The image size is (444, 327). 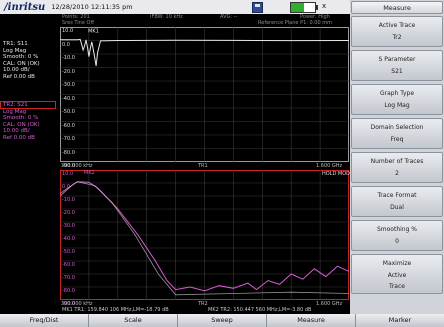 I want to click on trace1-smooth: Smooth: 0 %, so click(x=21, y=57).